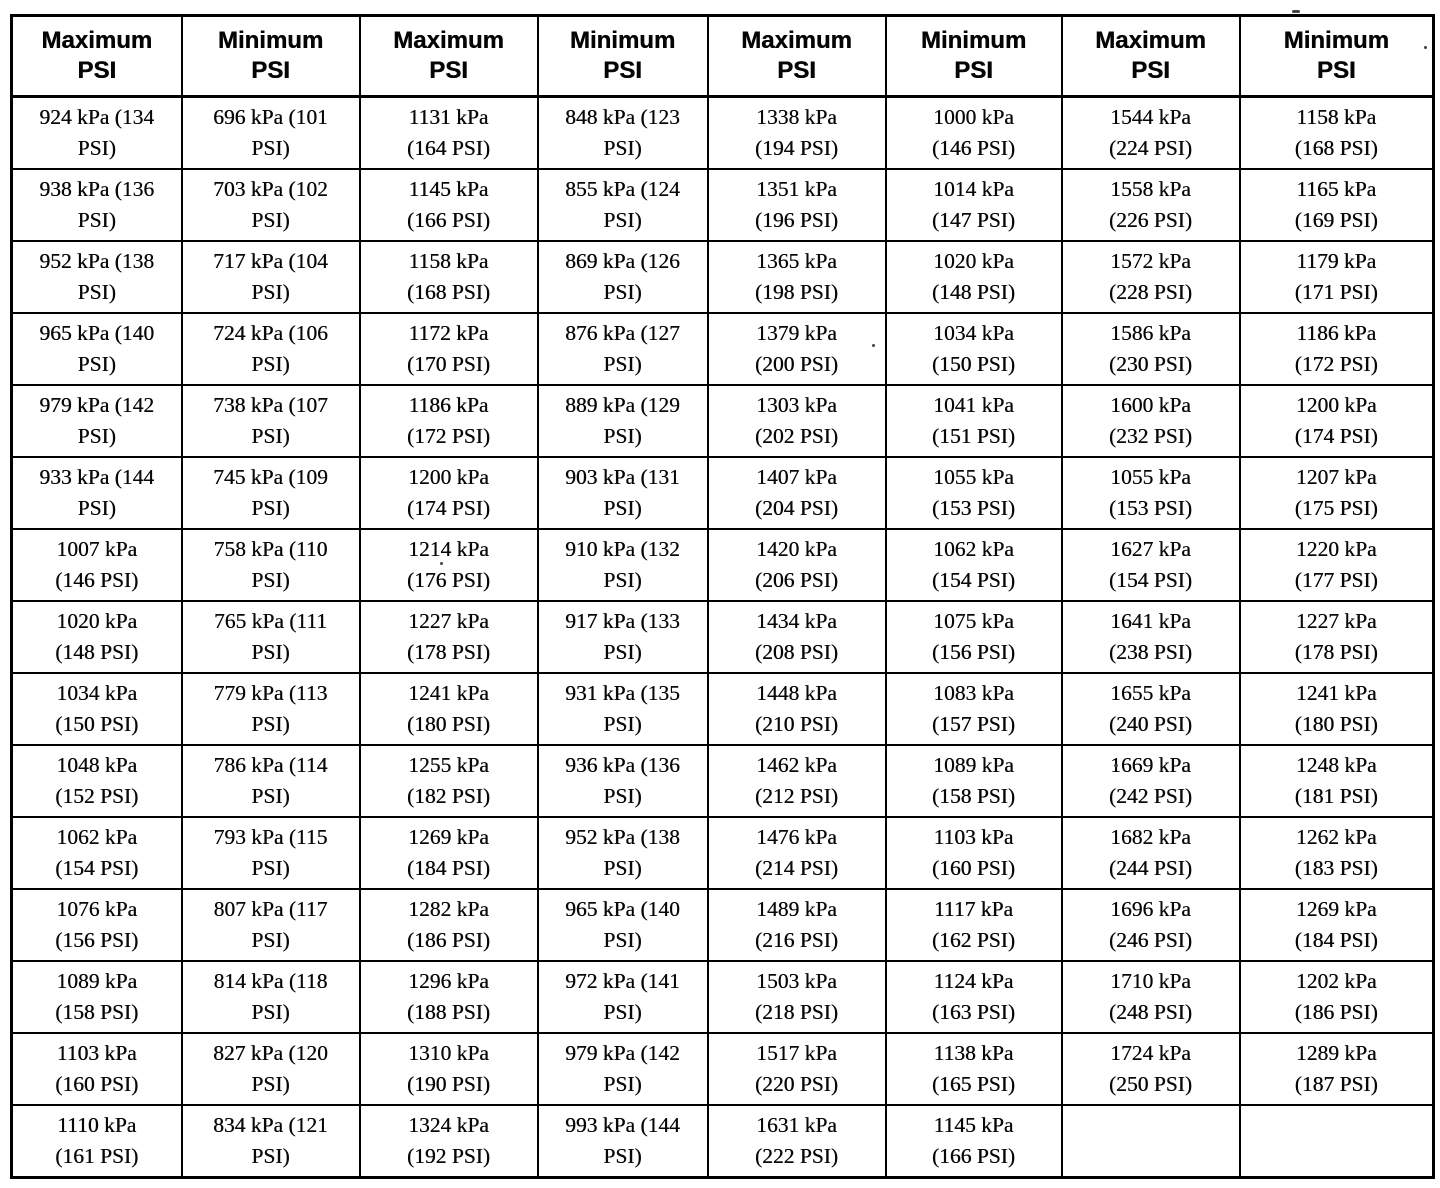 The height and width of the screenshot is (1188, 1440). I want to click on table-cell: 903 kPa (131 PSI), so click(622, 493).